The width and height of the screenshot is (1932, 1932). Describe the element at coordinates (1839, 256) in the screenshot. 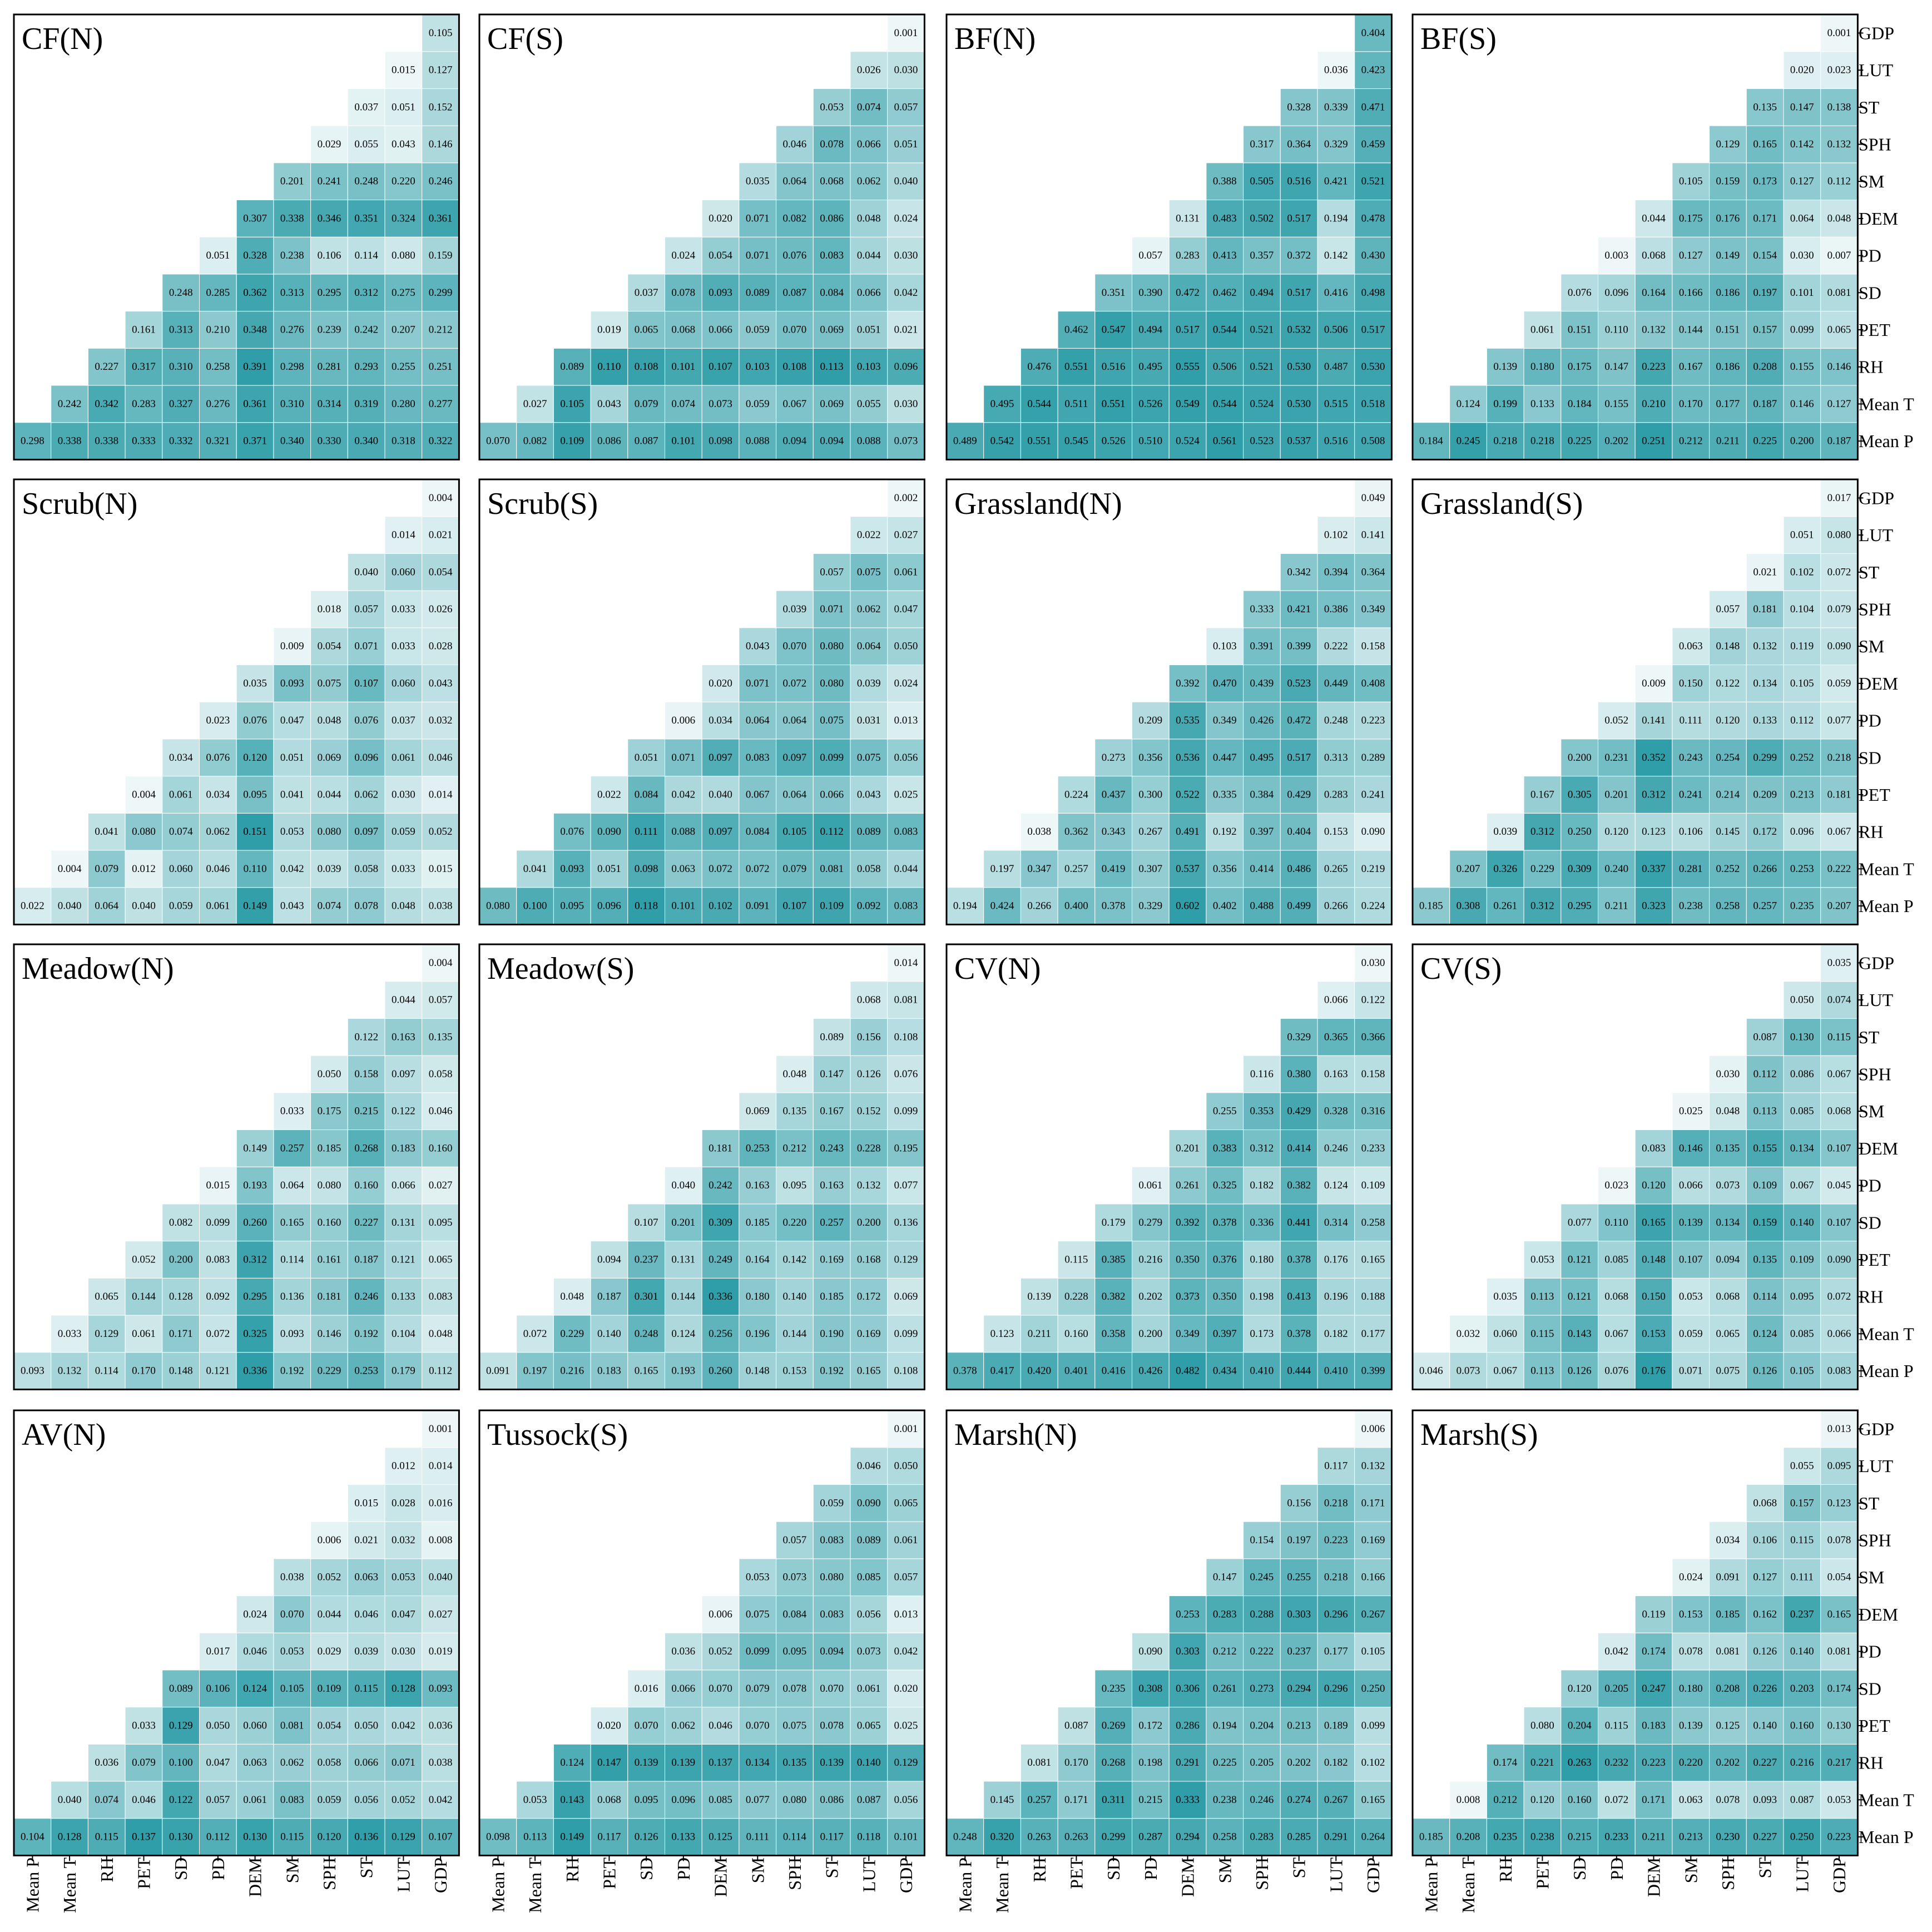

I see `cell-value: 0.007` at that location.